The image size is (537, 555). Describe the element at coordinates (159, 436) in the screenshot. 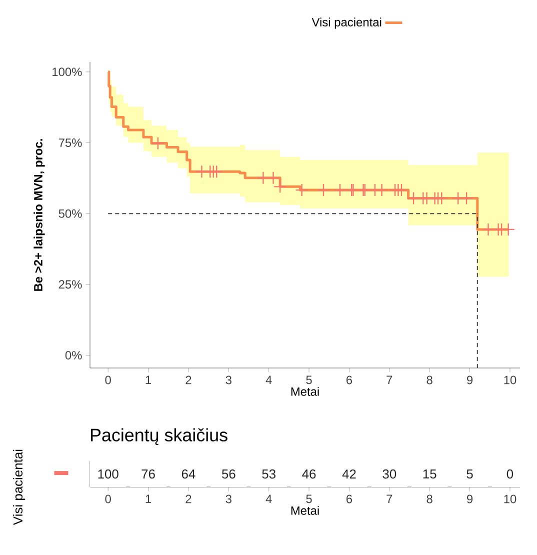

I see `chart-title: Pacientų skaičius` at that location.